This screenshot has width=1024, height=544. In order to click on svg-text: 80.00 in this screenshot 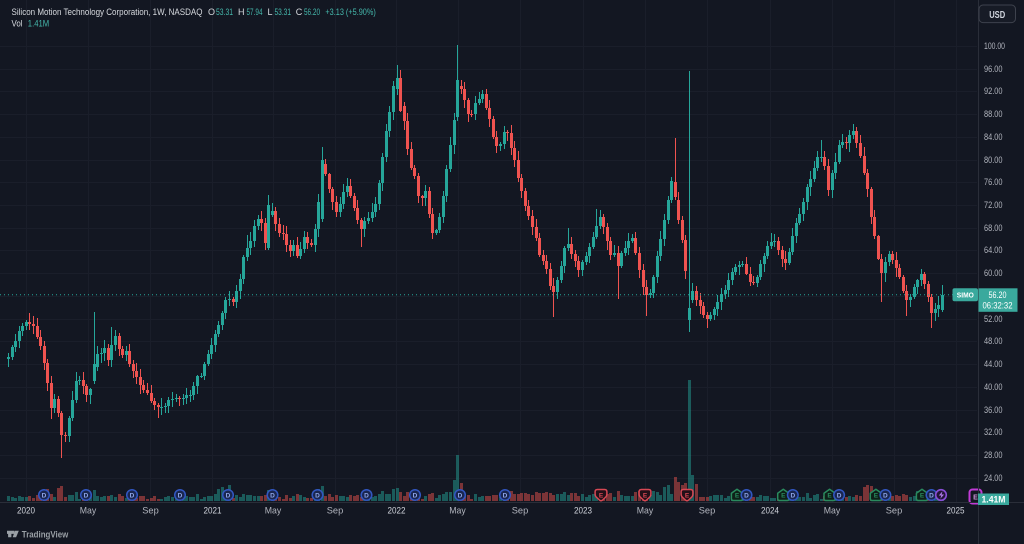, I will do `click(993, 160)`.